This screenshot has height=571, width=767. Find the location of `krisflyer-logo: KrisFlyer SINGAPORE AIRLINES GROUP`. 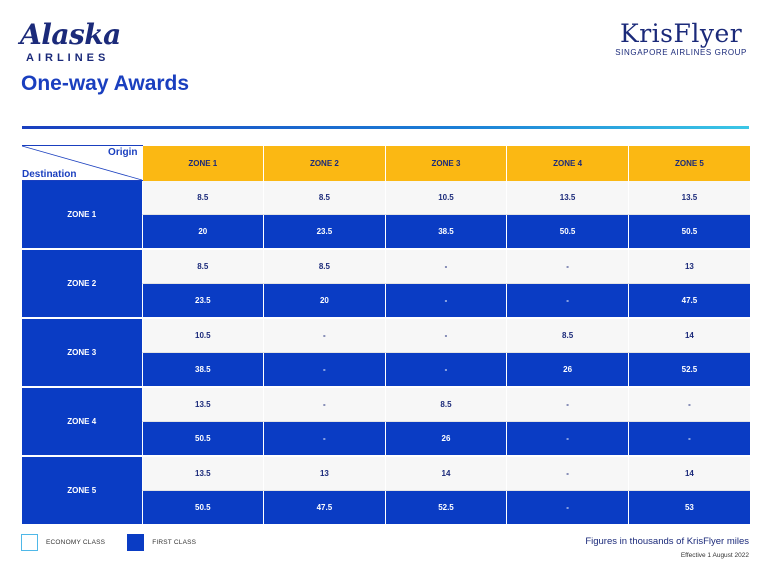

krisflyer-logo: KrisFlyer SINGAPORE AIRLINES GROUP is located at coordinates (681, 38).